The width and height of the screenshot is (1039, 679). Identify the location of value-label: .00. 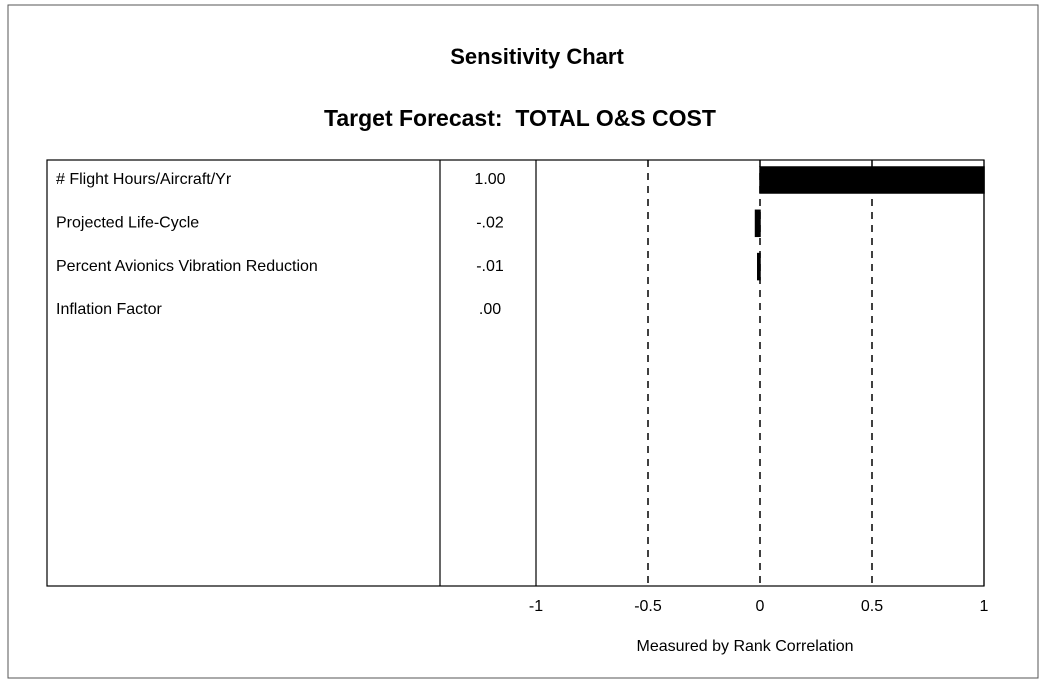
(490, 309).